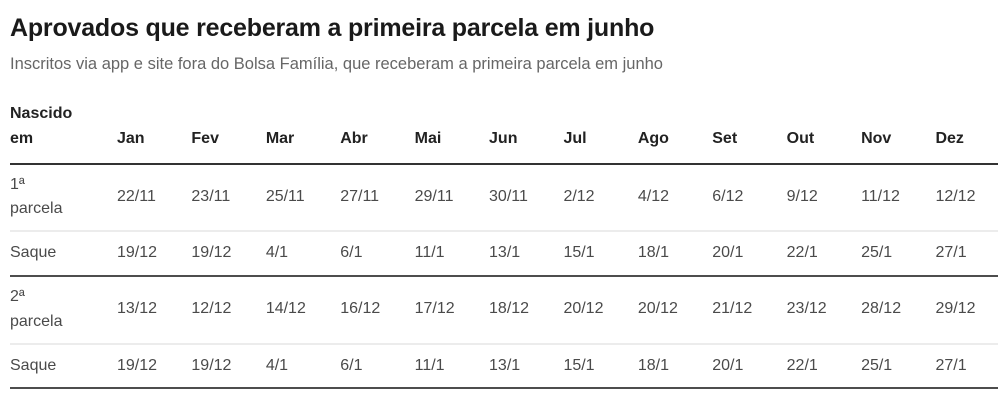  What do you see at coordinates (211, 196) in the screenshot?
I see `table-cell: 23/11` at bounding box center [211, 196].